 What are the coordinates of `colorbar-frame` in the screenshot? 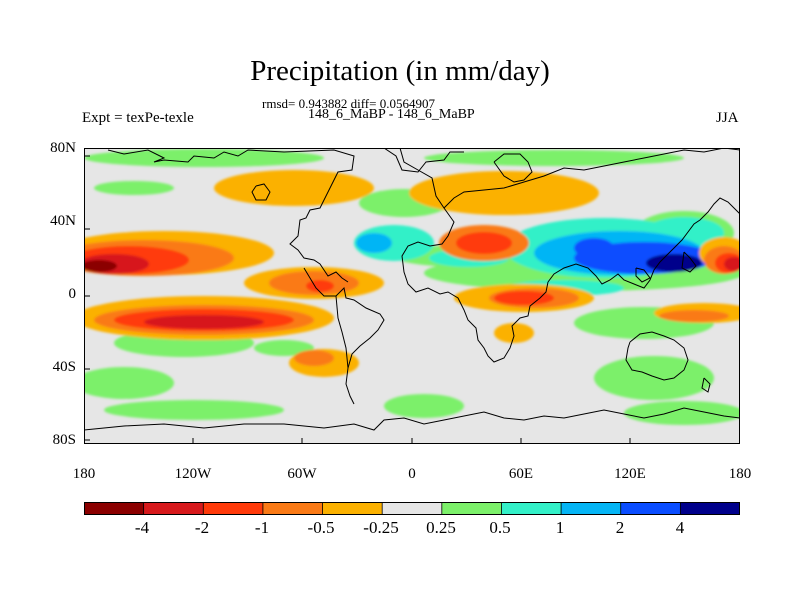 It's located at (412, 508).